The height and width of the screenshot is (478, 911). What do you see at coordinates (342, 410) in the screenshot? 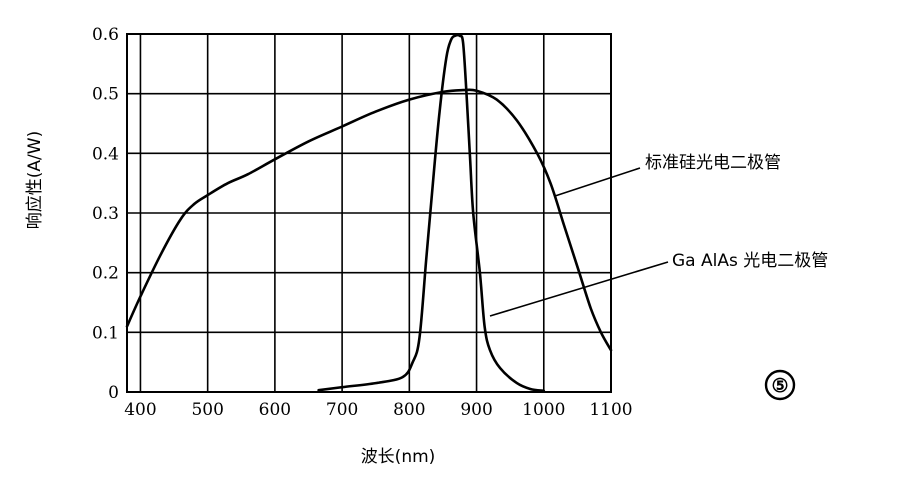
I see `x-tick-label: 700` at bounding box center [342, 410].